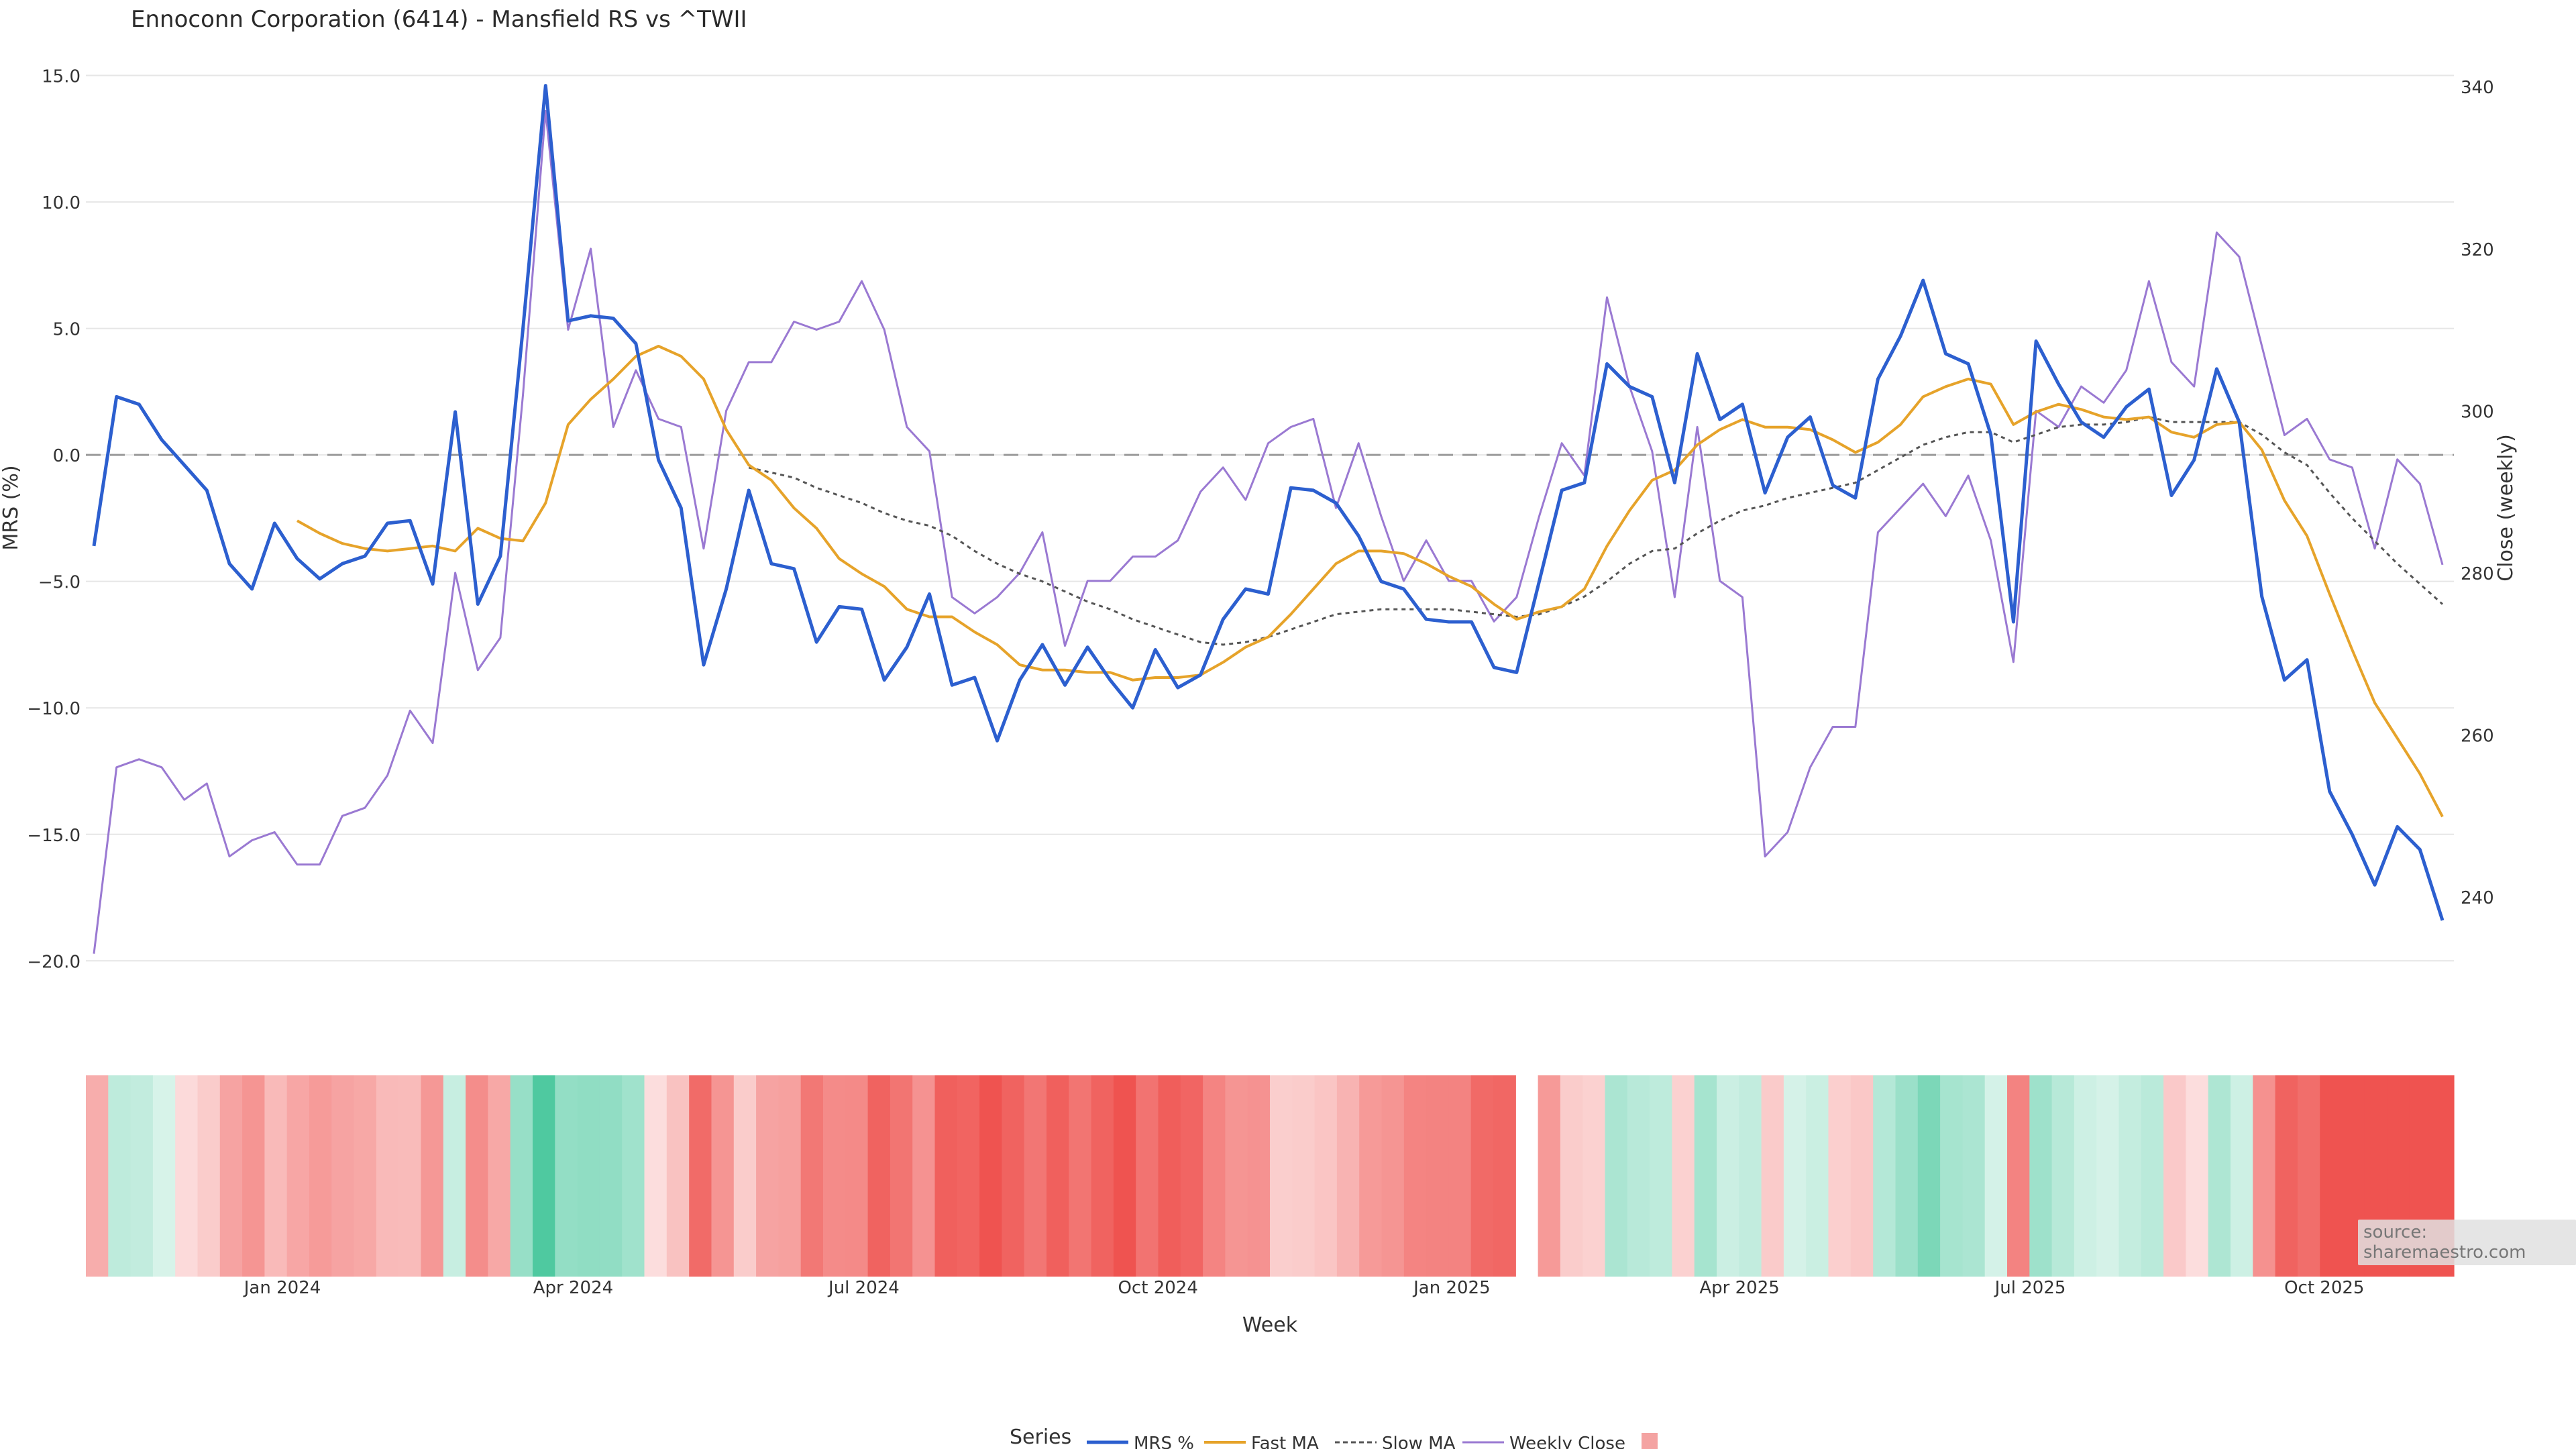  I want to click on x-tick-label: Apr 2025, so click(1739, 1288).